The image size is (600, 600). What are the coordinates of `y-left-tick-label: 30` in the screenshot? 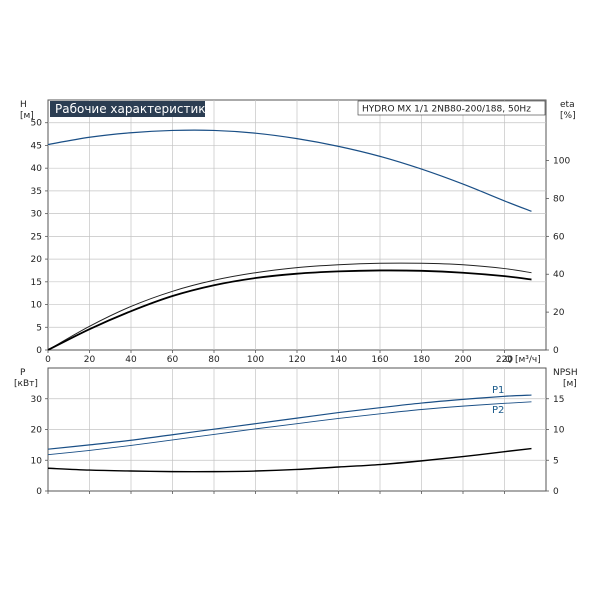 It's located at (37, 215).